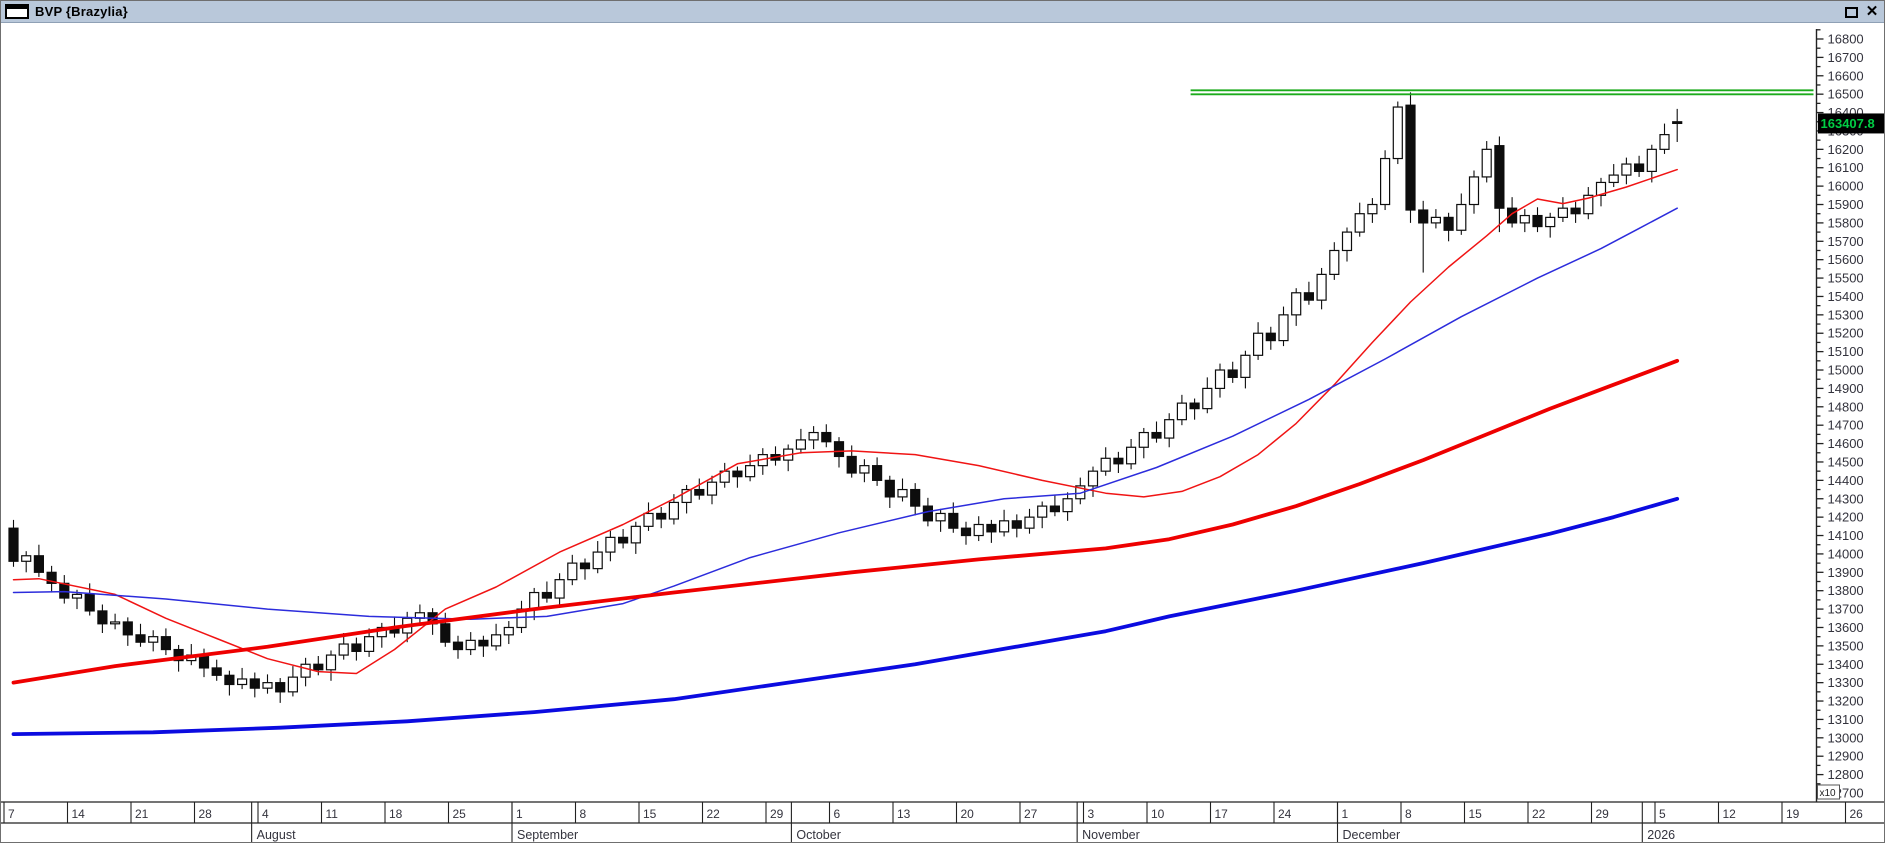 This screenshot has height=843, width=1885. Describe the element at coordinates (1730, 814) in the screenshot. I see `week-label: 12` at that location.